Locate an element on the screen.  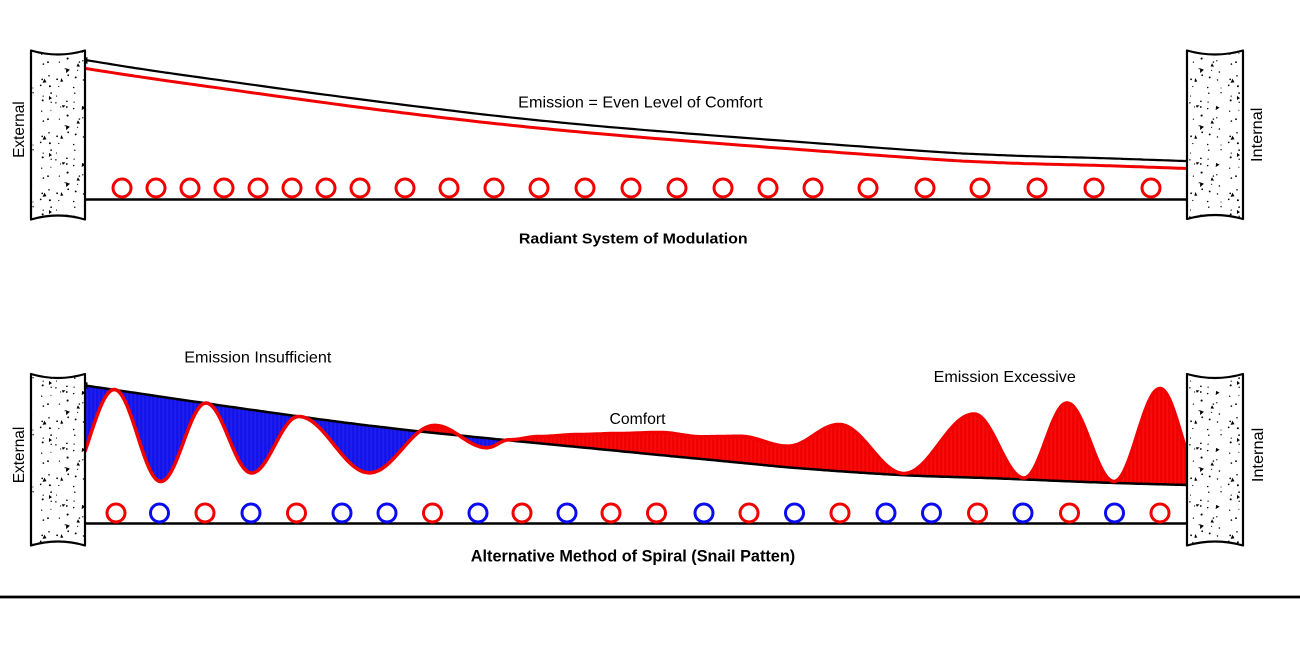
svg-text: Radiant System of Modulation is located at coordinates (633, 239).